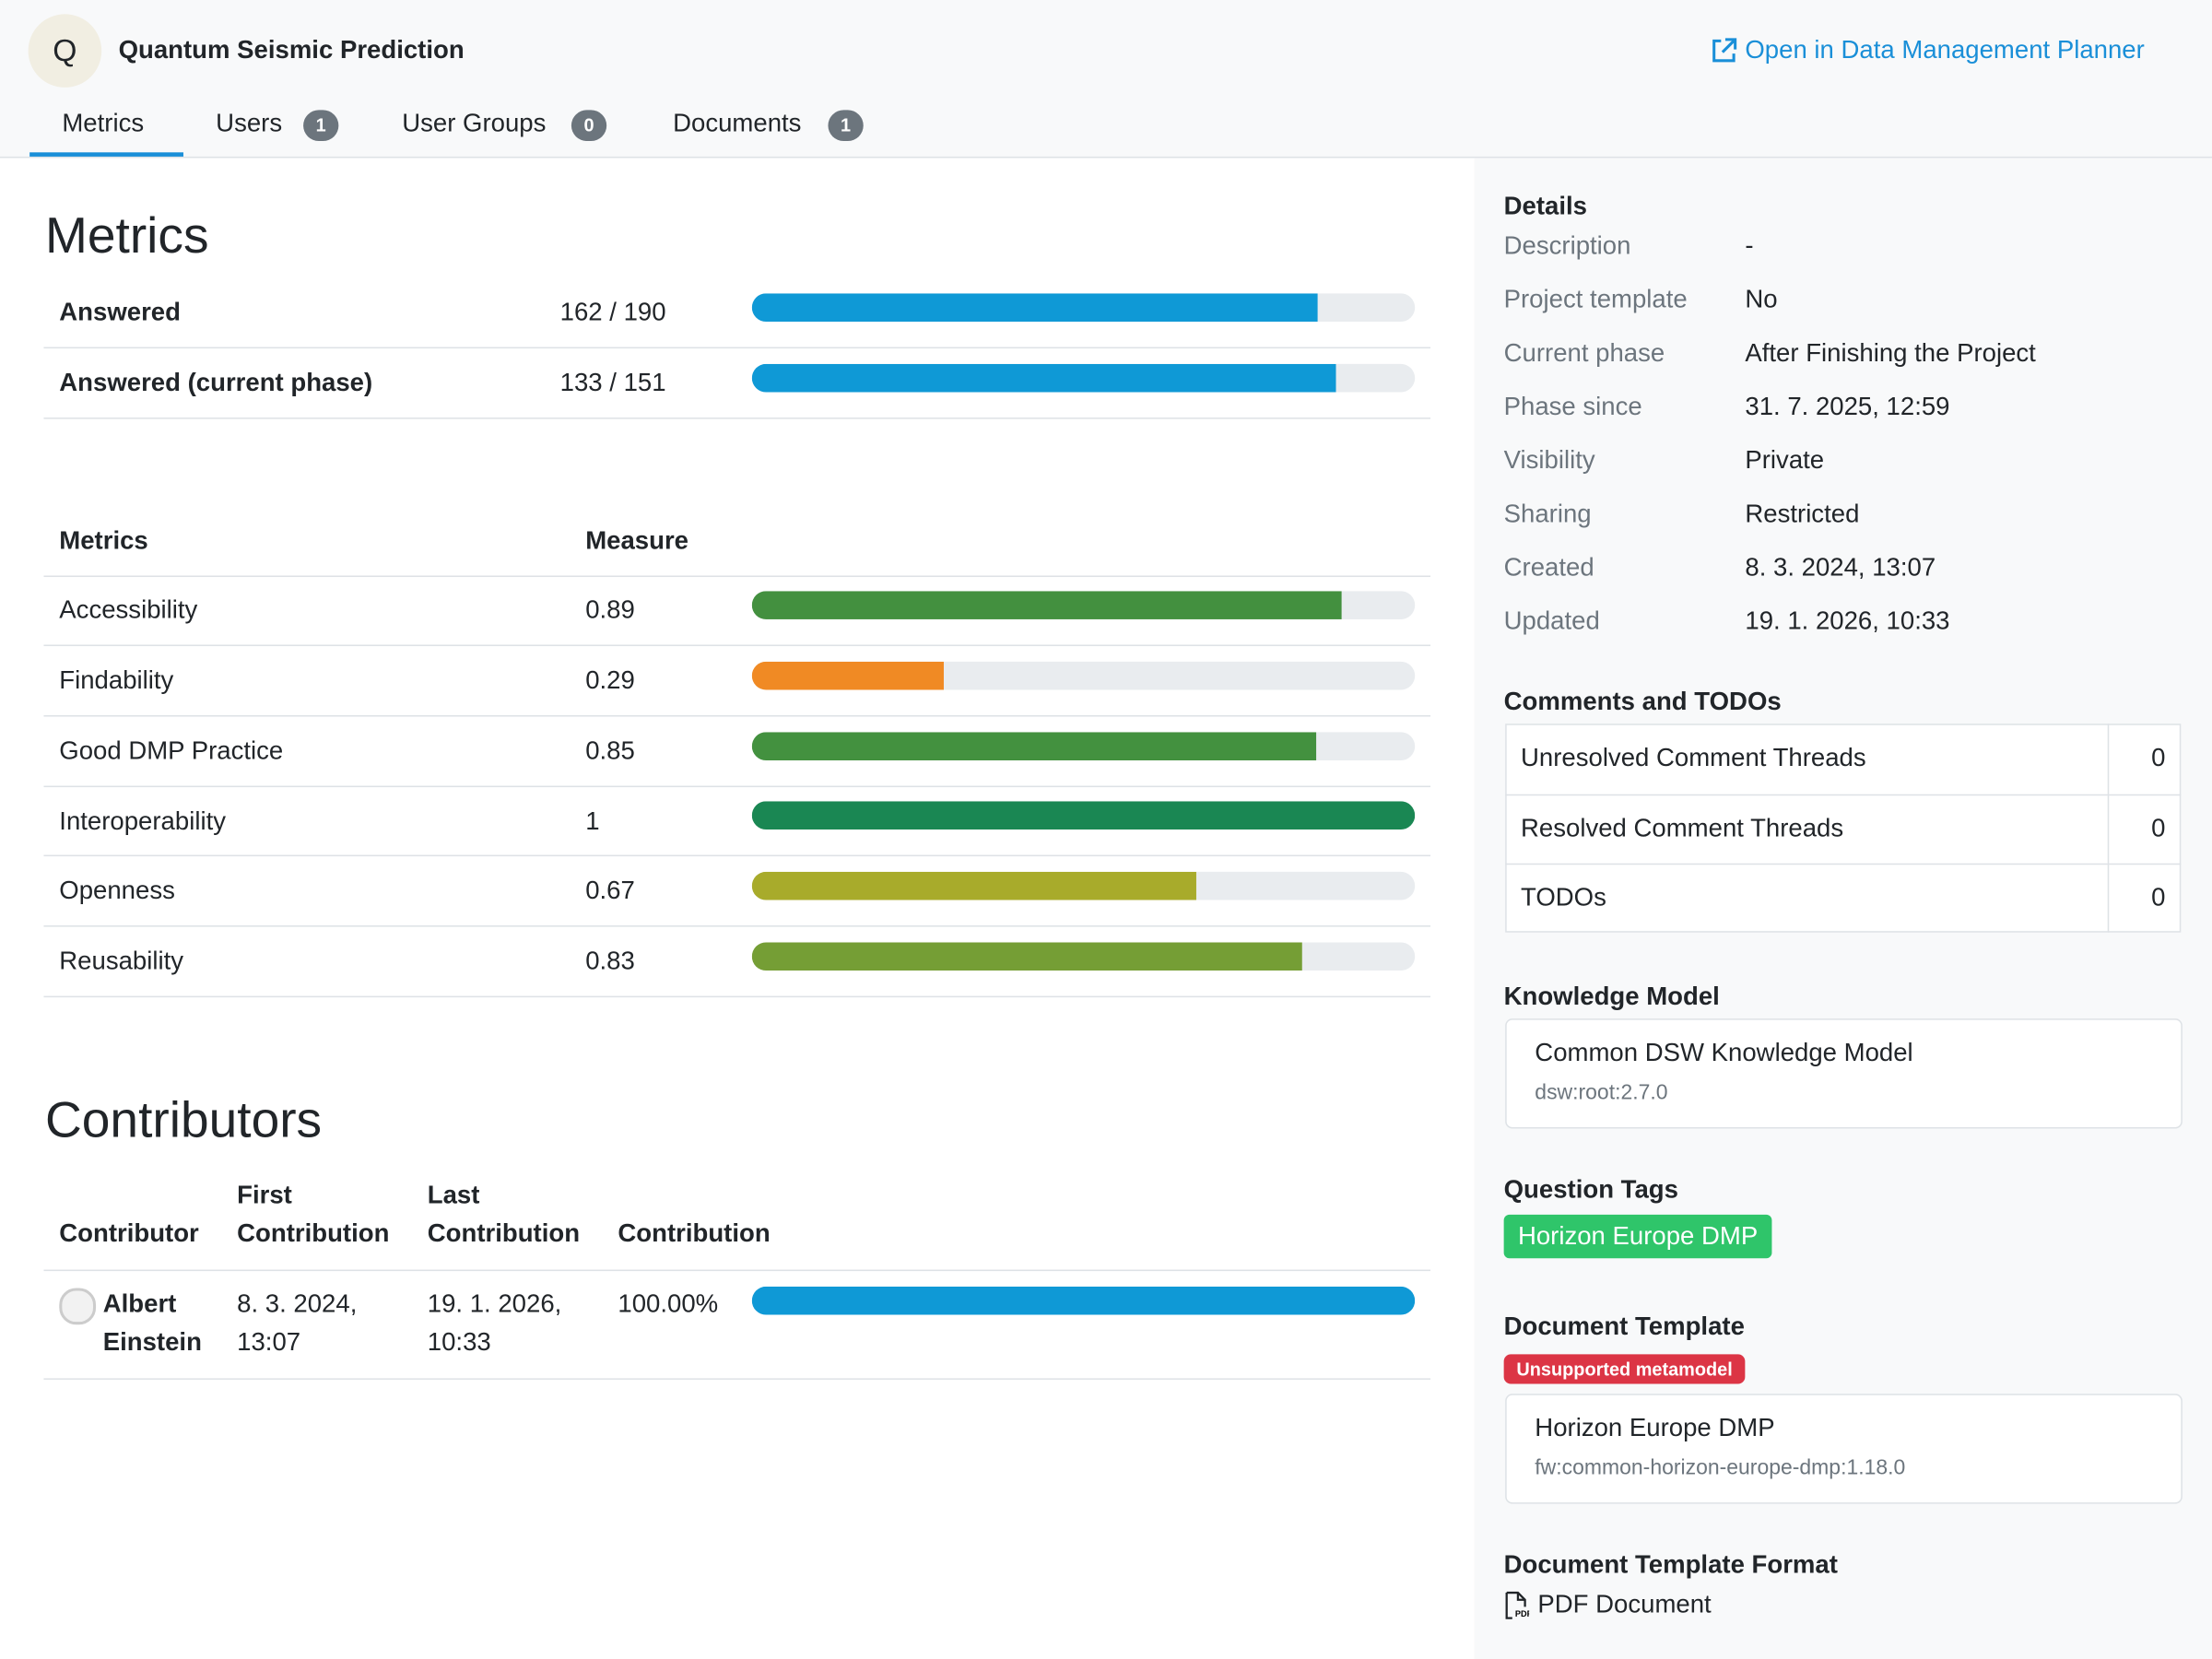  What do you see at coordinates (610, 609) in the screenshot?
I see `metric-value: 0.89` at bounding box center [610, 609].